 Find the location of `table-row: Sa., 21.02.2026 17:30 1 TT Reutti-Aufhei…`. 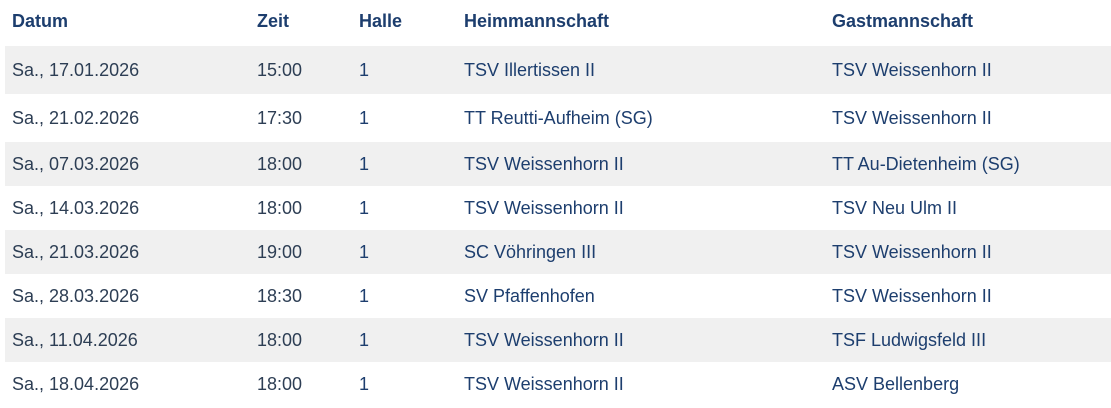

table-row: Sa., 21.02.2026 17:30 1 TT Reutti-Aufhei… is located at coordinates (558, 118).